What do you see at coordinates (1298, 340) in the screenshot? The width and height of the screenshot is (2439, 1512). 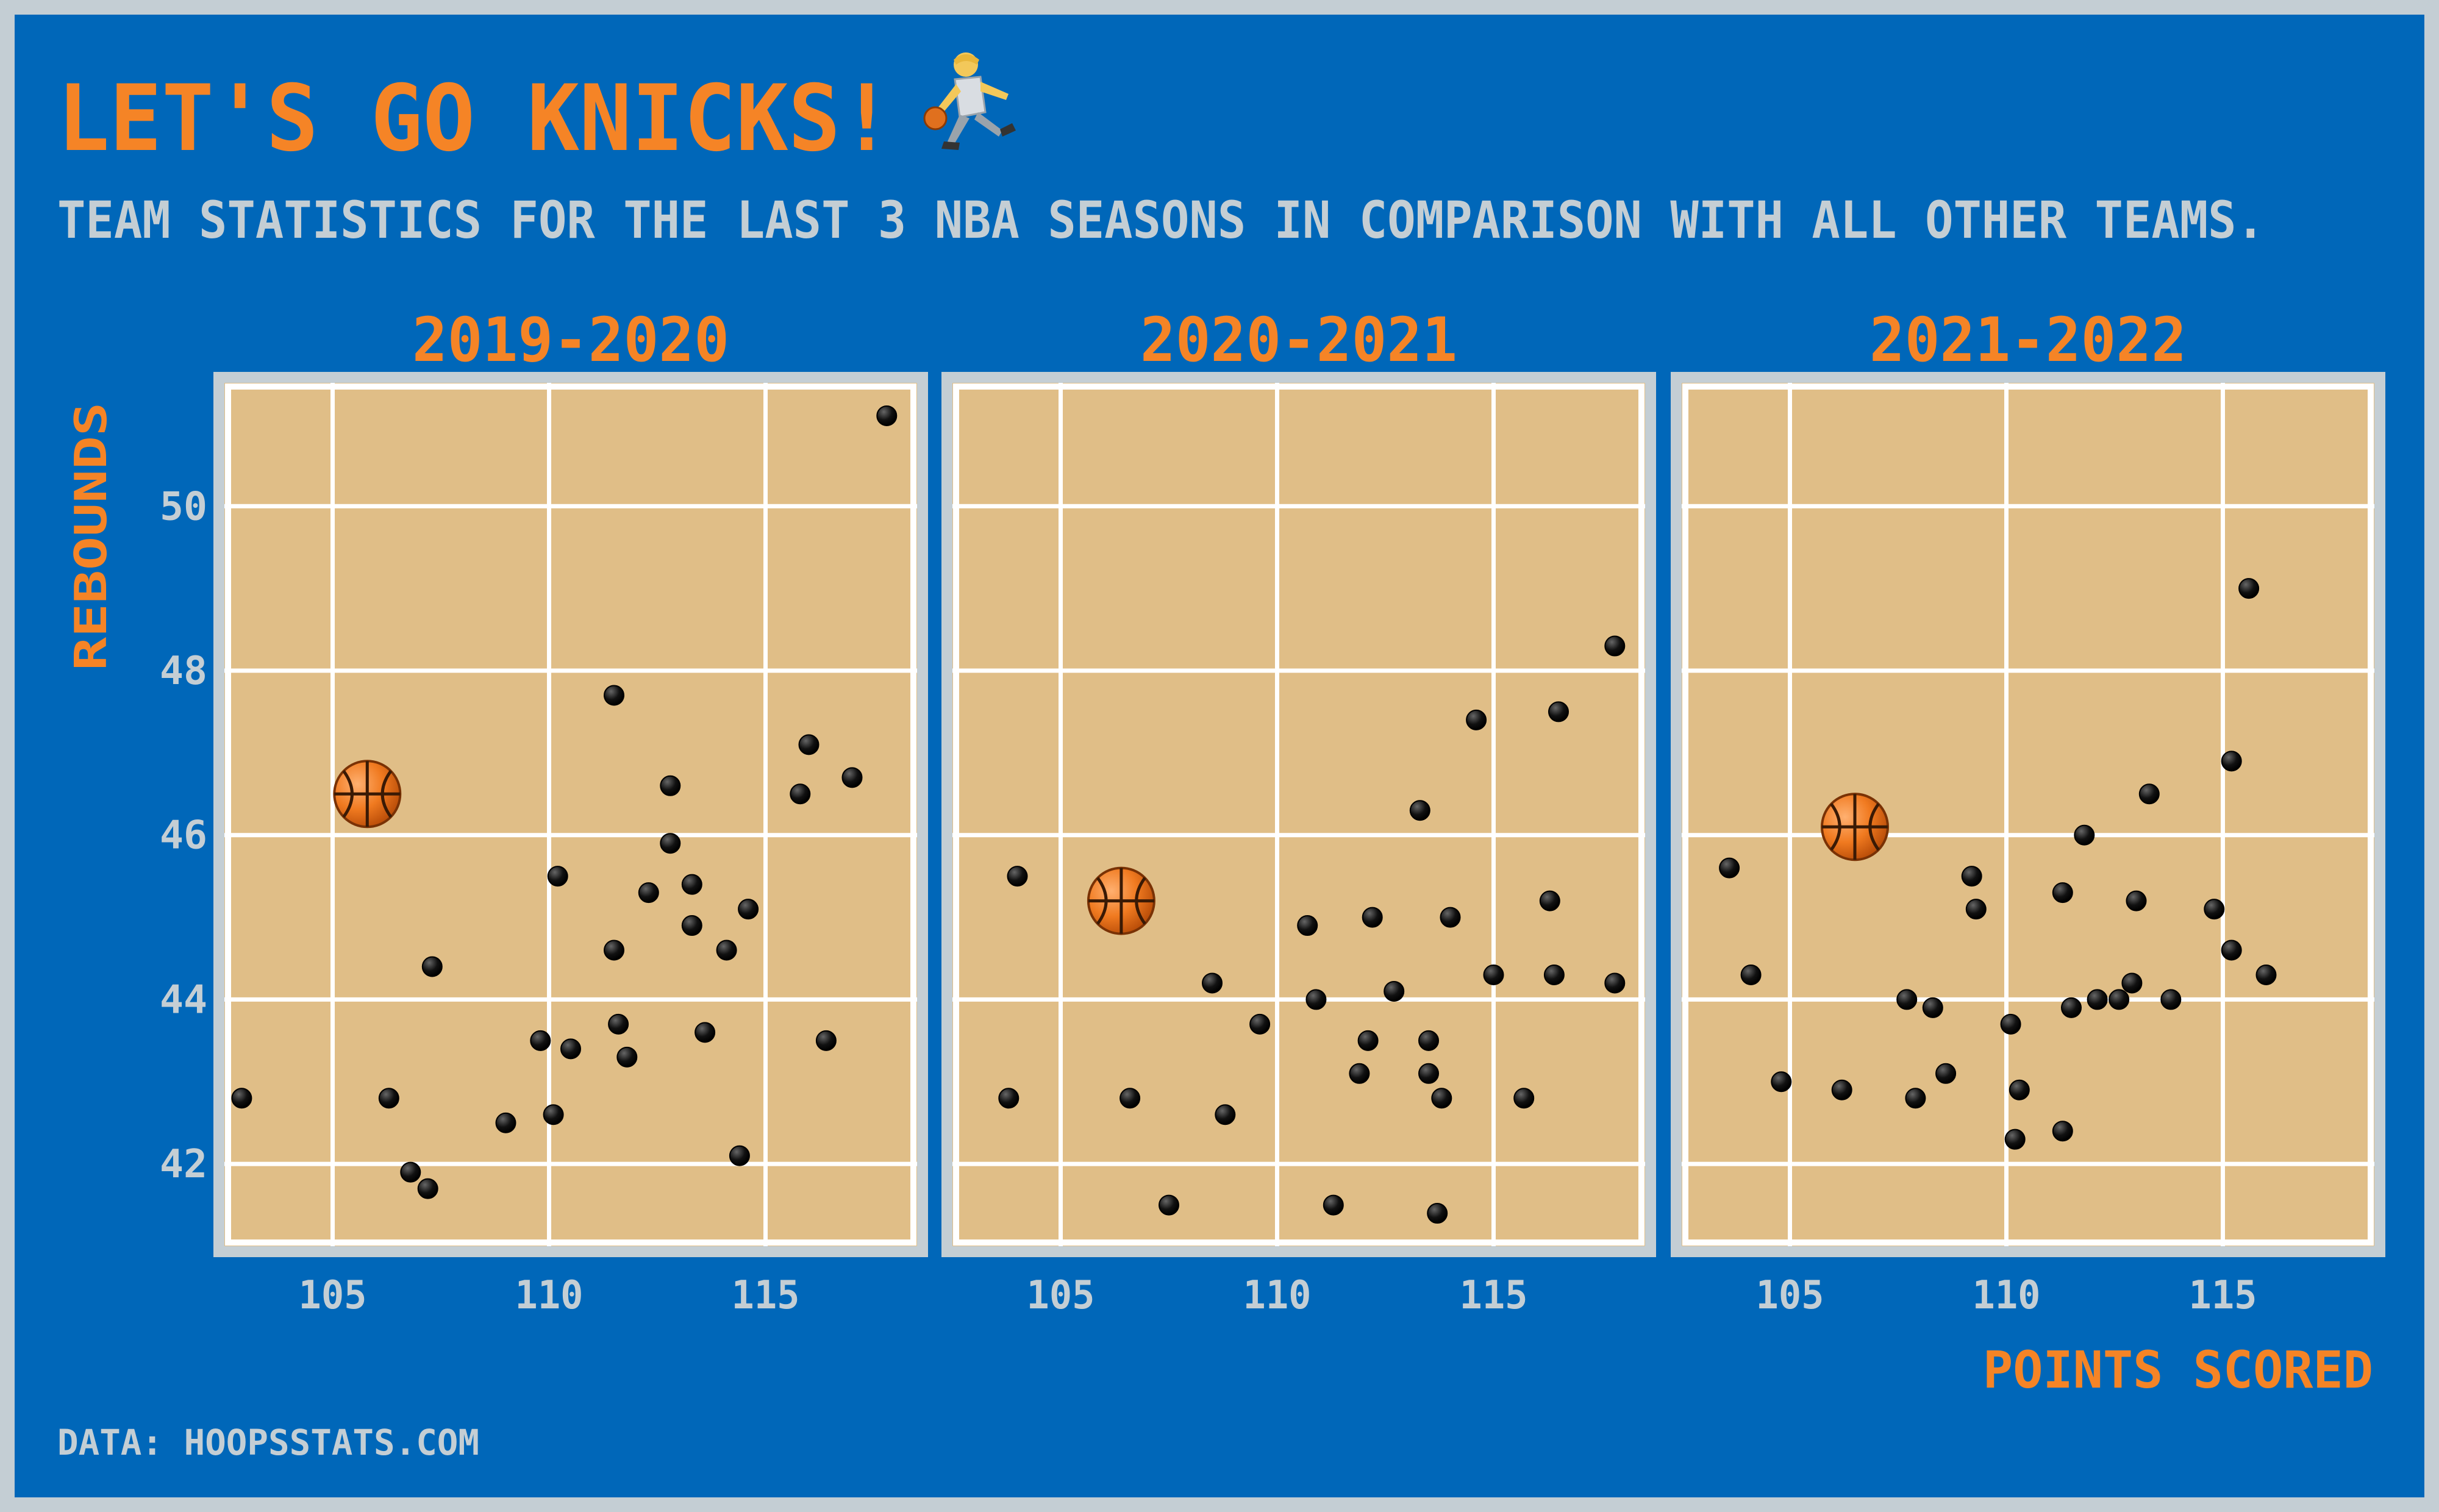 I see `facet-title: 2020-2021` at bounding box center [1298, 340].